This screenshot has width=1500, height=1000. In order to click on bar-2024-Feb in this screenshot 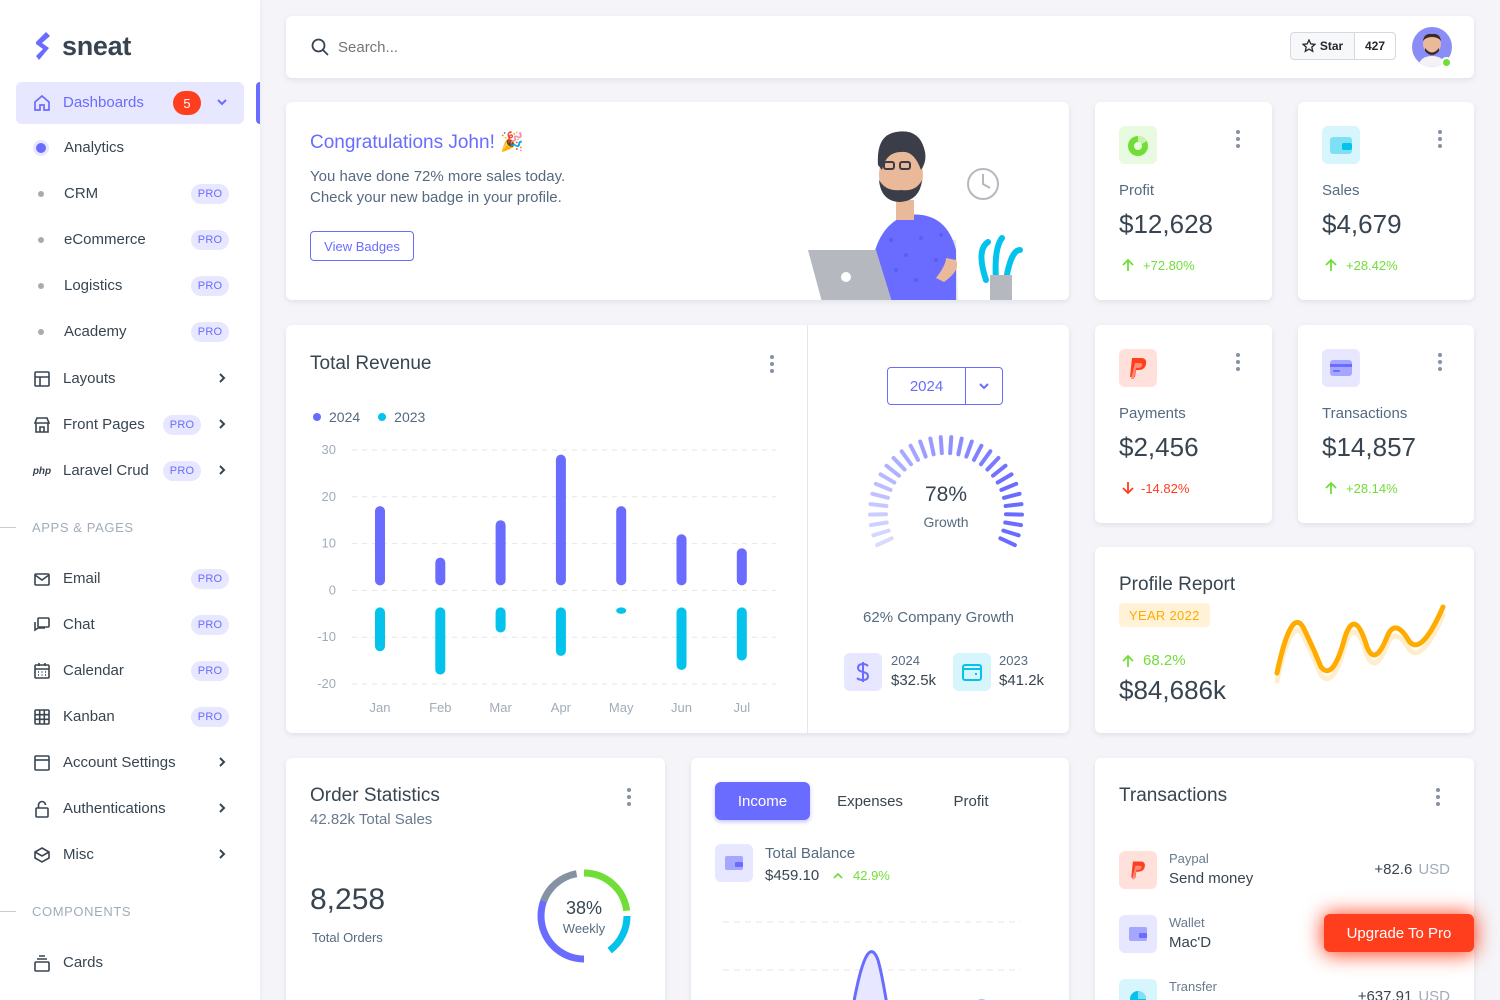, I will do `click(440, 571)`.